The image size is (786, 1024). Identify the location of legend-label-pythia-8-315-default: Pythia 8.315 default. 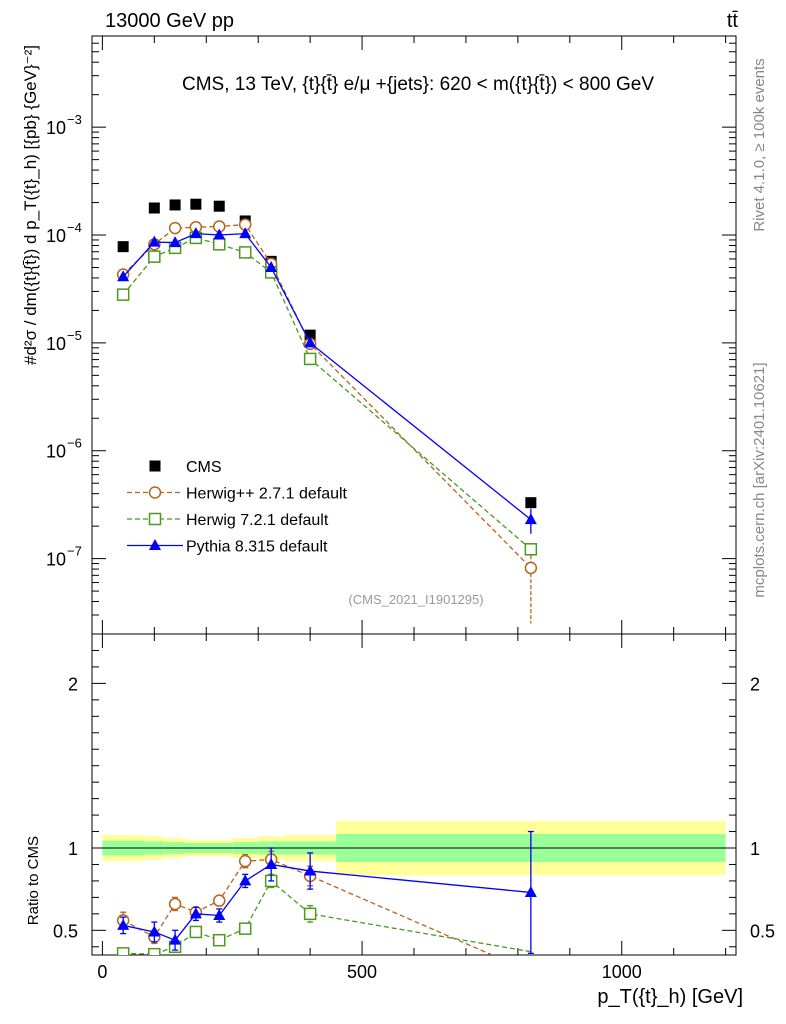
(257, 547).